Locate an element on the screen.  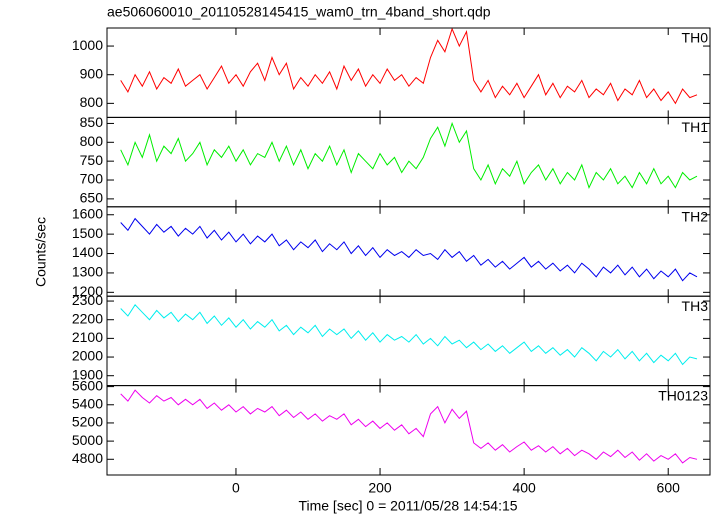
y-tick-label: 2200 is located at coordinates (87, 318).